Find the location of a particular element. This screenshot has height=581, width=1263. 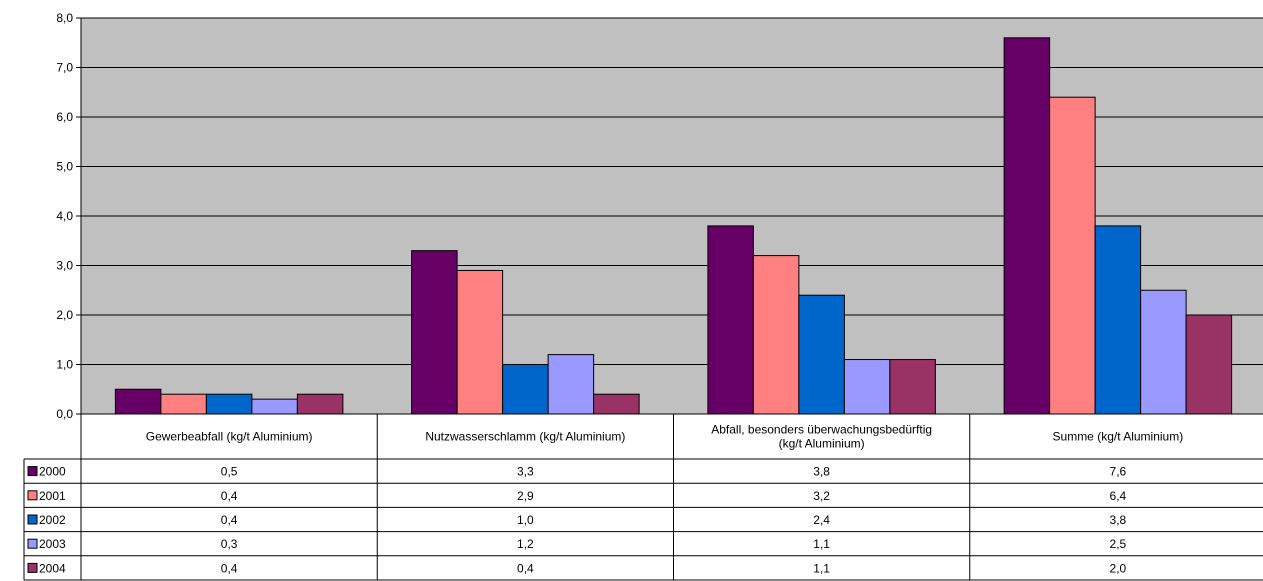

category-label: Gewerbeabfall (kg/t Aluminium) is located at coordinates (229, 437).